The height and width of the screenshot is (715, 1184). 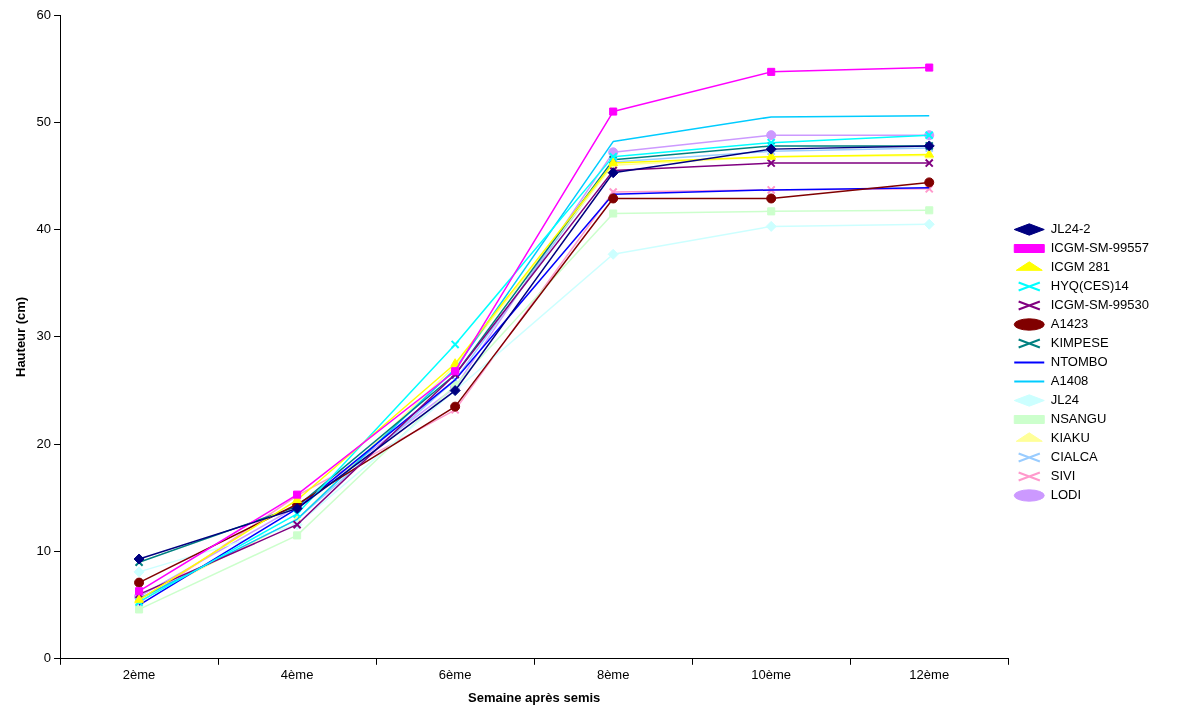 I want to click on legend-label: ICGM-SM-99530, so click(x=1099, y=305).